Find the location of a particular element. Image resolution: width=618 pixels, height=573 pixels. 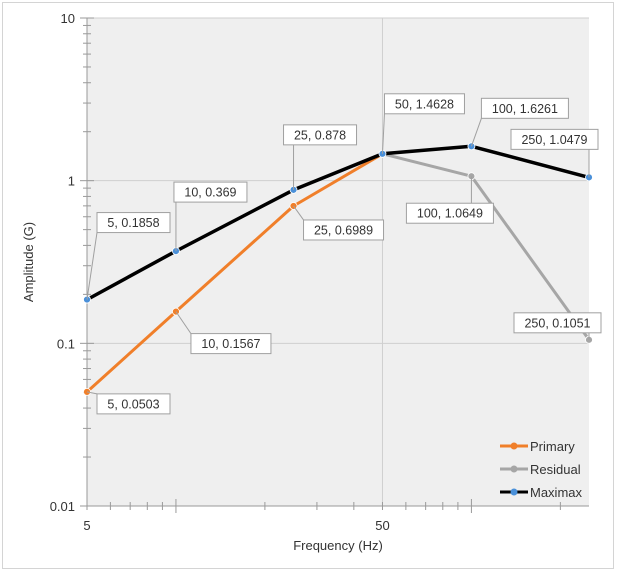

legend: Primary Residual Maximax is located at coordinates (541, 469).